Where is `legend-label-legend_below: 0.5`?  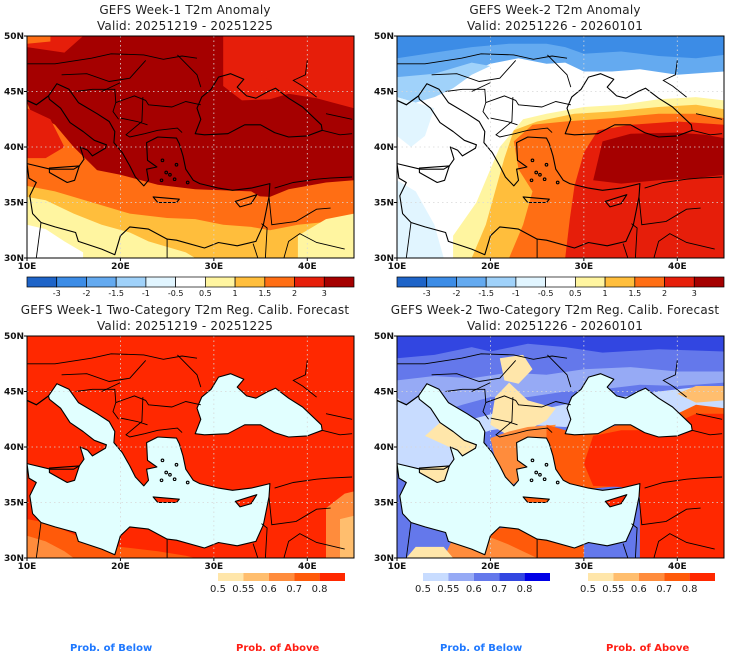 legend-label-legend_below: 0.5 is located at coordinates (423, 589).